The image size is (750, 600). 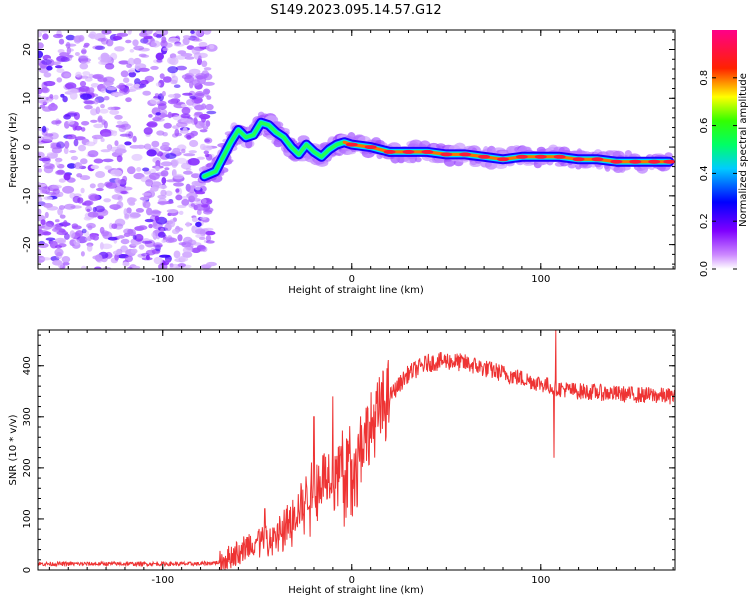 What do you see at coordinates (352, 279) in the screenshot?
I see `x-tick-label: 0` at bounding box center [352, 279].